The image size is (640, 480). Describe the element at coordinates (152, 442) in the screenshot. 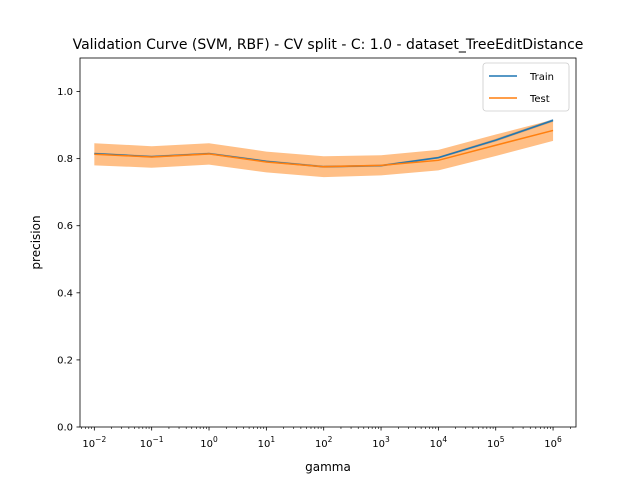

I see `x-tick-label: 10⁻¹` at that location.